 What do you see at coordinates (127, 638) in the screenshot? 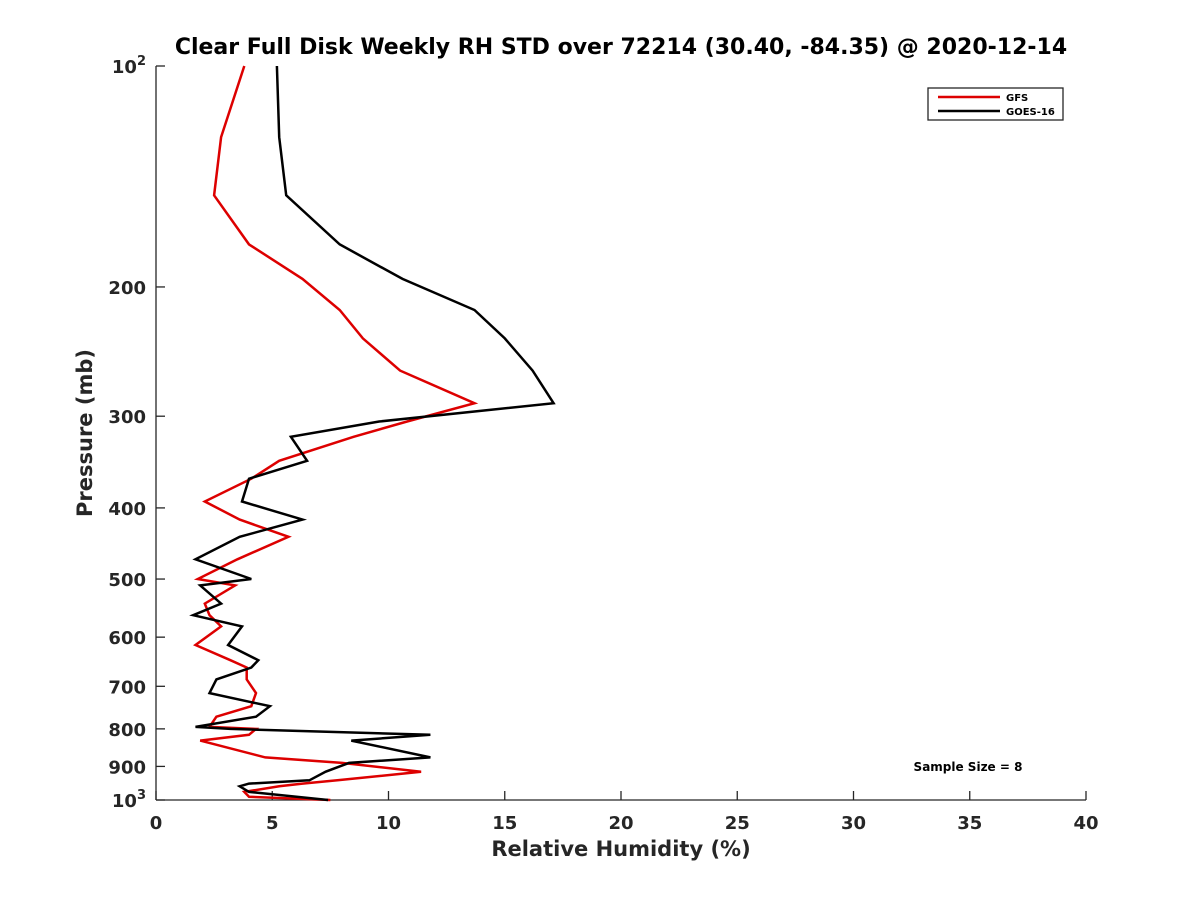
I see `y-tick-label: 600` at bounding box center [127, 638].